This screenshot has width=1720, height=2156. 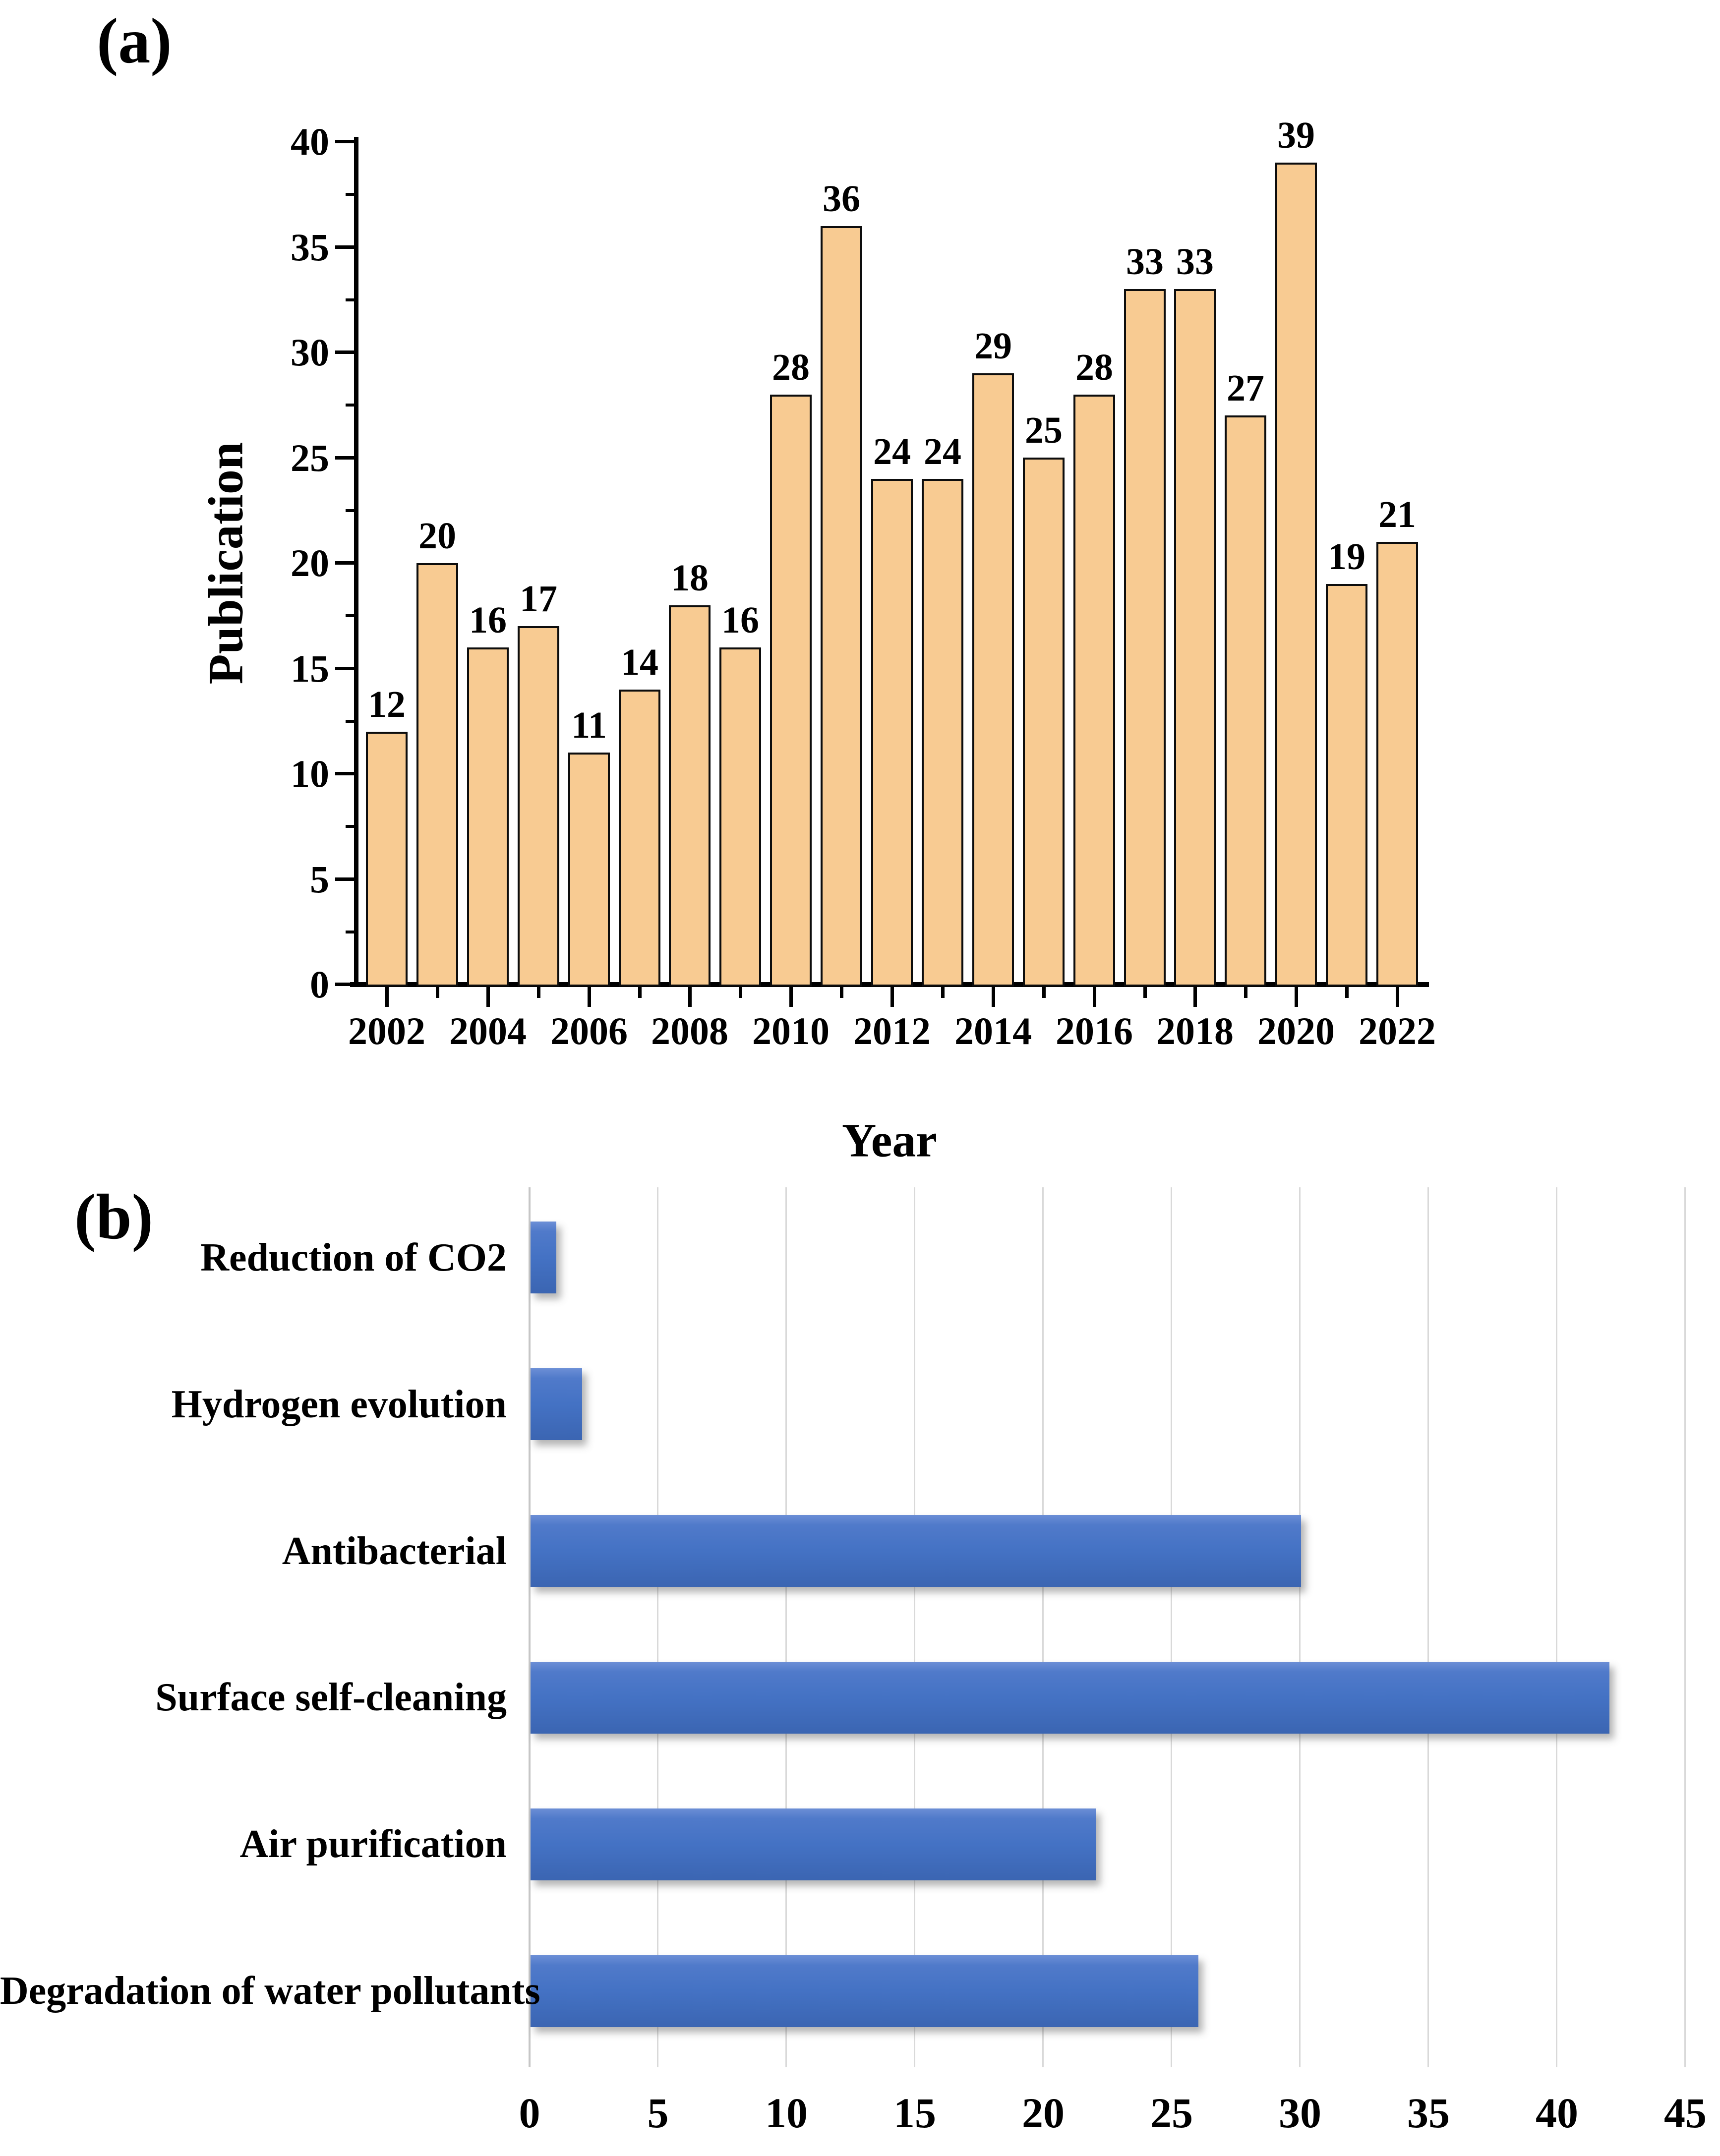 What do you see at coordinates (529, 2113) in the screenshot?
I see `x-tick-label: 0` at bounding box center [529, 2113].